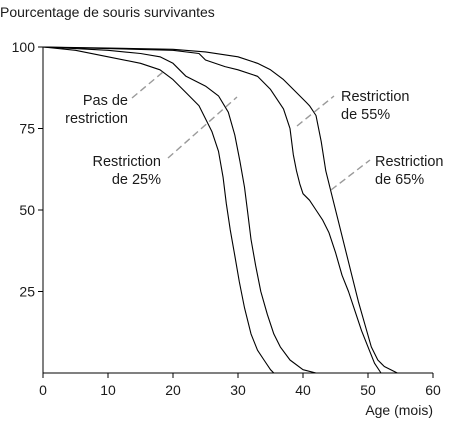  I want to click on y-tick-label: 50, so click(27, 210).